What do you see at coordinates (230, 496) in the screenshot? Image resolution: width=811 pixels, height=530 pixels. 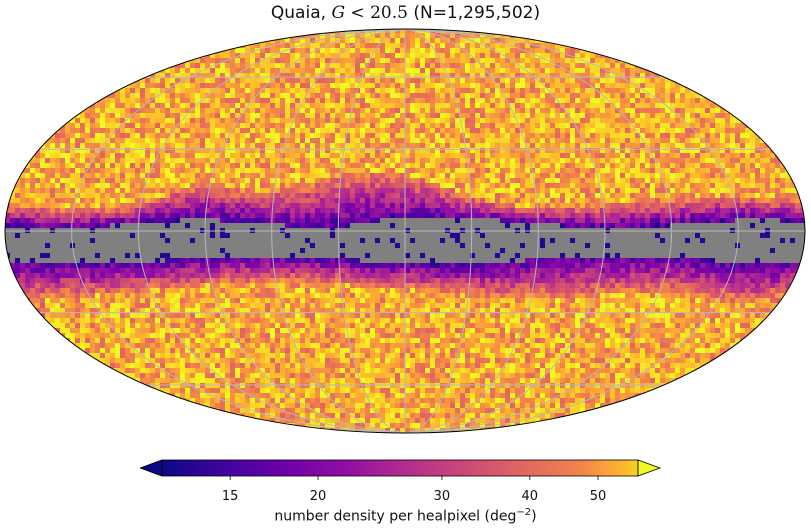 I see `colorbar-tick-label: 15` at bounding box center [230, 496].